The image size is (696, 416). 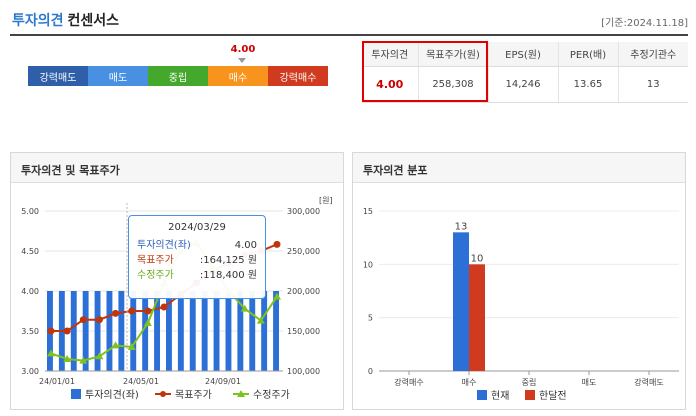 What do you see at coordinates (58, 76) in the screenshot?
I see `opinion-scale-segment: 강력매도` at bounding box center [58, 76].